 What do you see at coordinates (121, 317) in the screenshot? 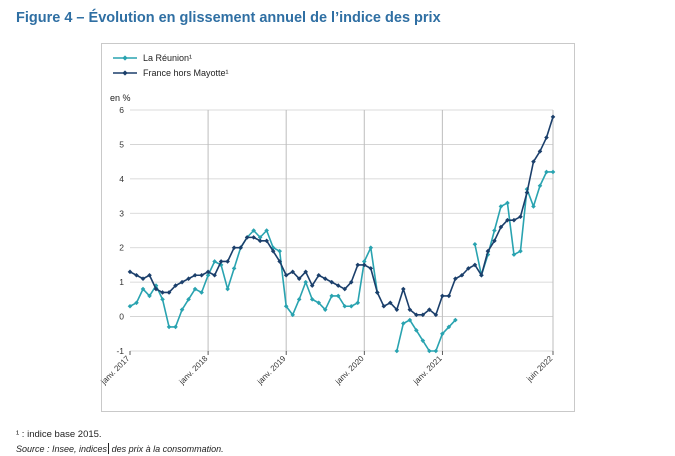
I see `y-tick-label: 0` at bounding box center [121, 317].